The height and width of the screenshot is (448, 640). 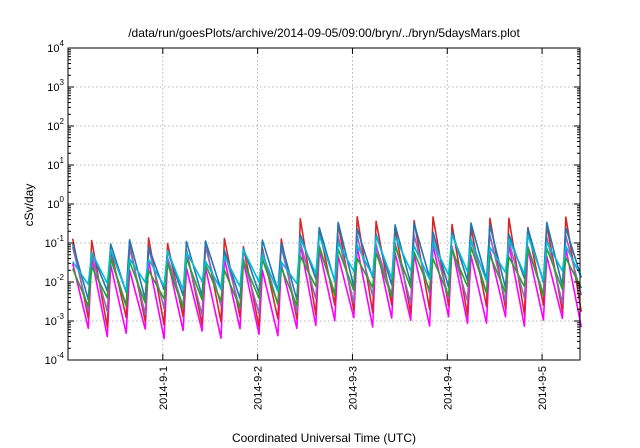 I want to click on y-tick-label: 10⁴, so click(x=55, y=47).